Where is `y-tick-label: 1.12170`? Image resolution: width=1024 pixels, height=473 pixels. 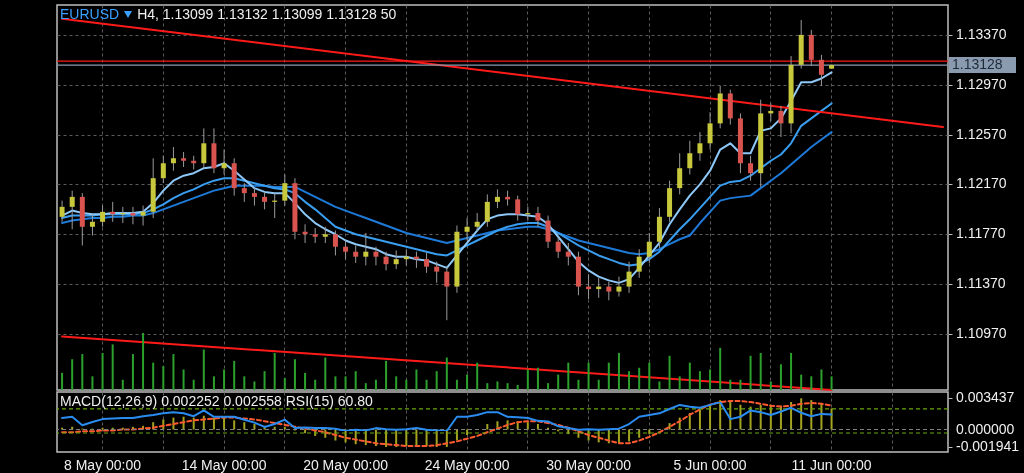
y-tick-label: 1.12170 is located at coordinates (981, 183).